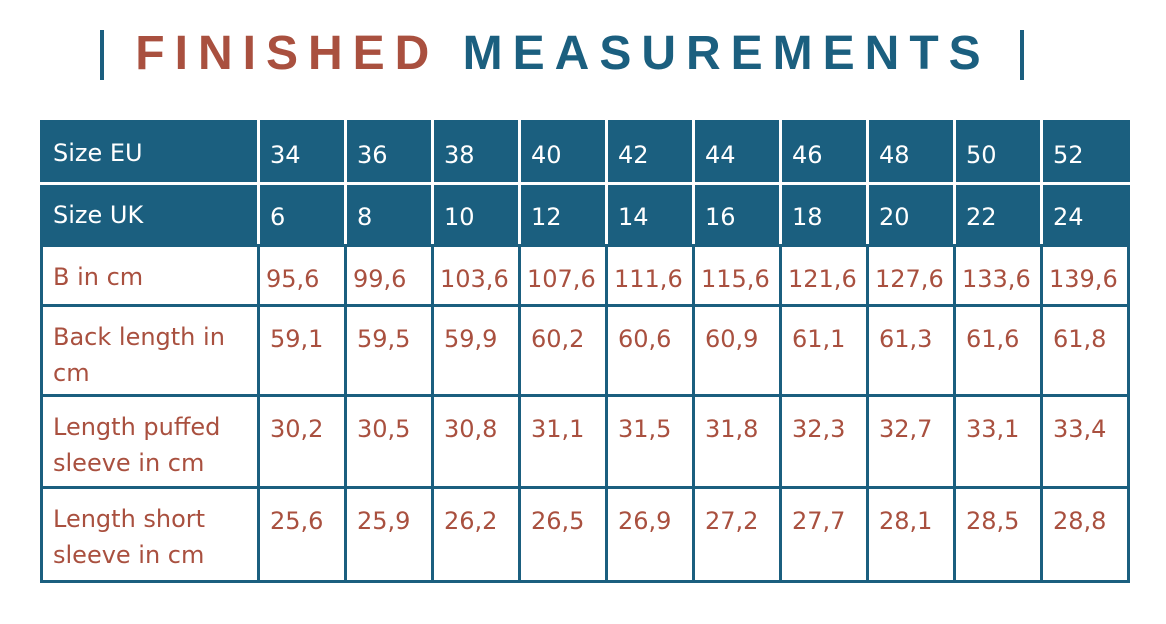 This screenshot has height=624, width=1166. I want to click on measurement-cell: 60,9, so click(737, 350).